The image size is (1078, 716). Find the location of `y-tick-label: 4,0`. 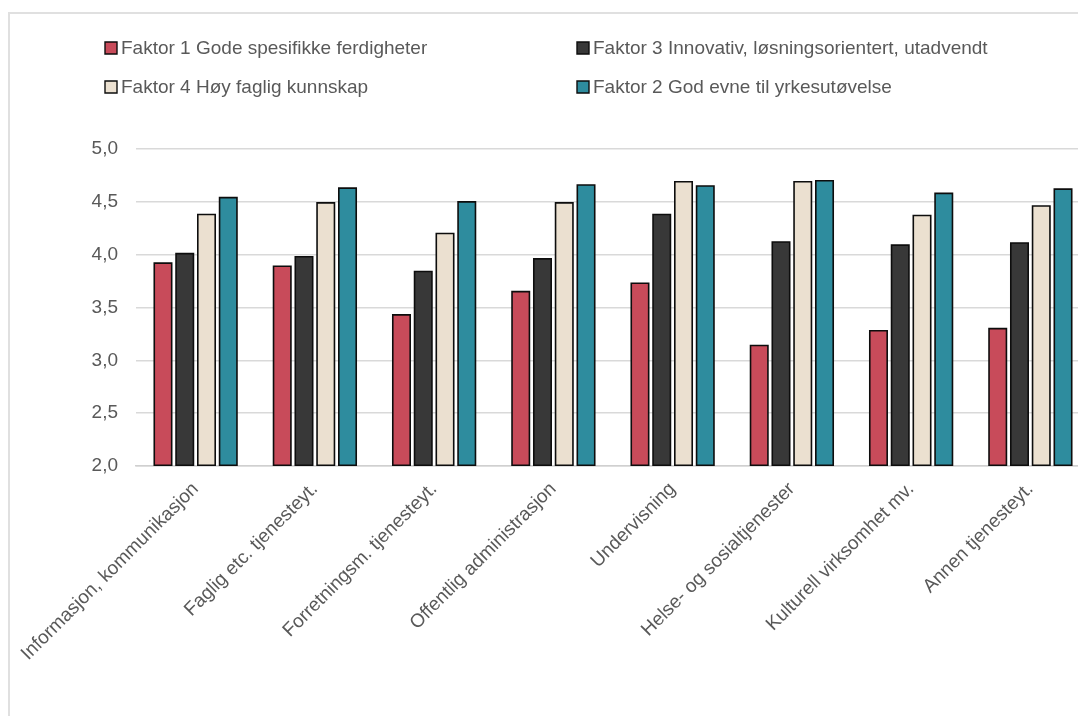

y-tick-label: 4,0 is located at coordinates (104, 253).